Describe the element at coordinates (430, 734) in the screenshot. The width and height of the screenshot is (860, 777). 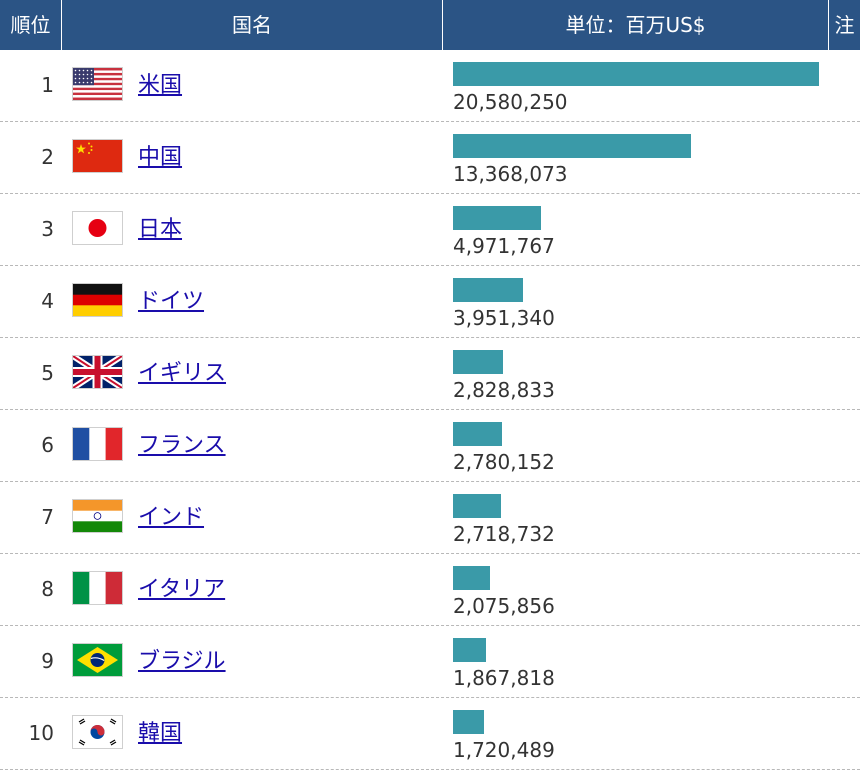
I see `table-row: 10 韓国 1,720,489` at that location.